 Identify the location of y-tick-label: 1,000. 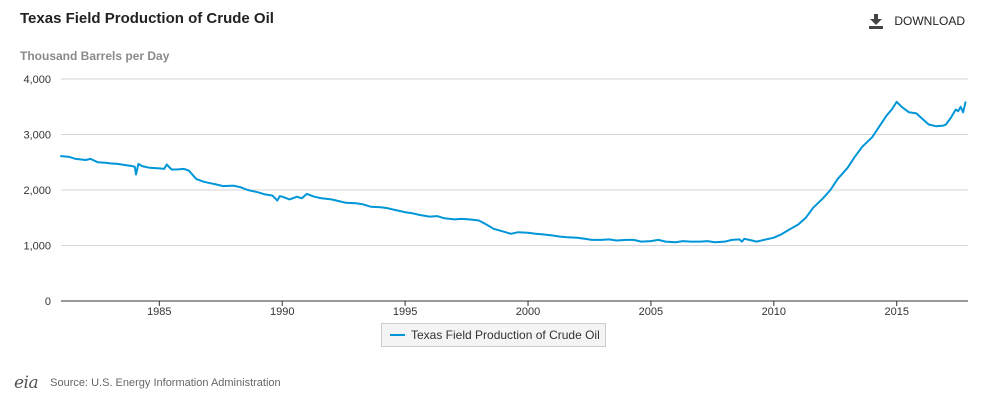
(37, 247).